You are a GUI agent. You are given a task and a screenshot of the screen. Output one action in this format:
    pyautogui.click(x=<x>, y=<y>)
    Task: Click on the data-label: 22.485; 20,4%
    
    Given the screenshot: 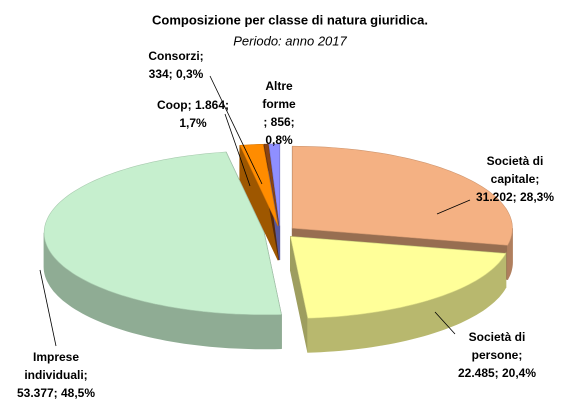 What is the action you would take?
    pyautogui.click(x=497, y=373)
    